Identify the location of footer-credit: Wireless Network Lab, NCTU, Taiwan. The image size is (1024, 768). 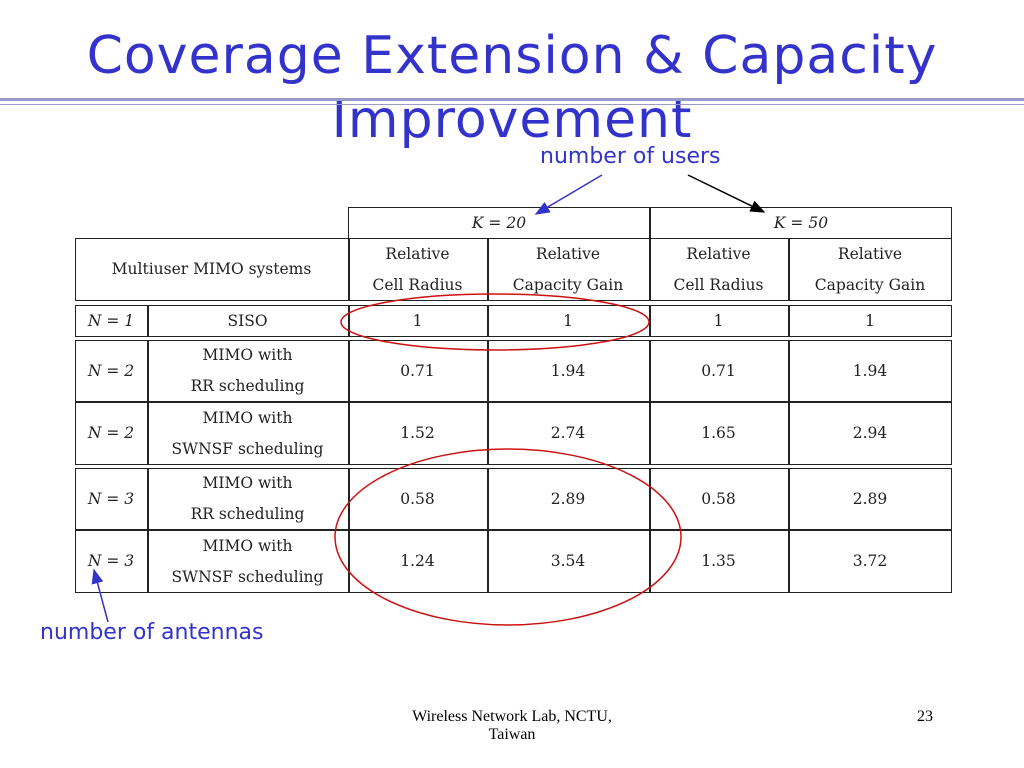
(512, 726).